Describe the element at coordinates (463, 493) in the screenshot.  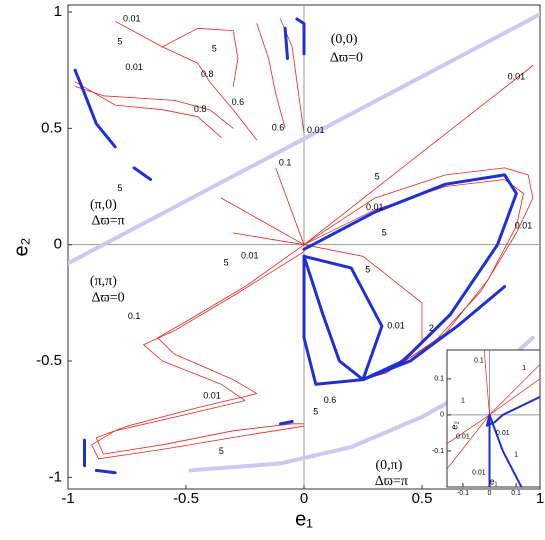
I see `x-tick-label: -0.1` at that location.